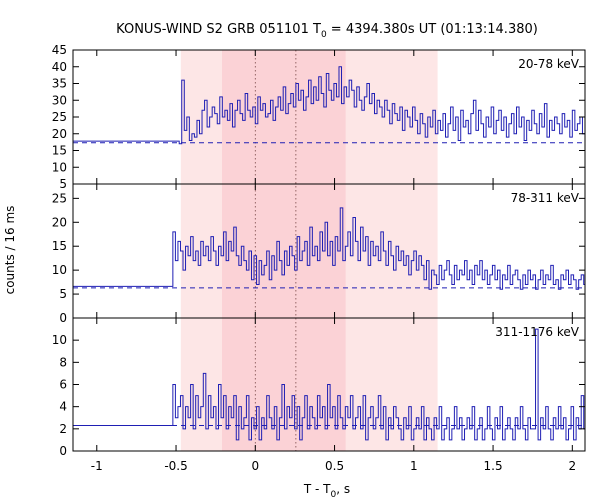 The height and width of the screenshot is (500, 600). What do you see at coordinates (59, 84) in the screenshot?
I see `y-tick-label: 35` at bounding box center [59, 84].